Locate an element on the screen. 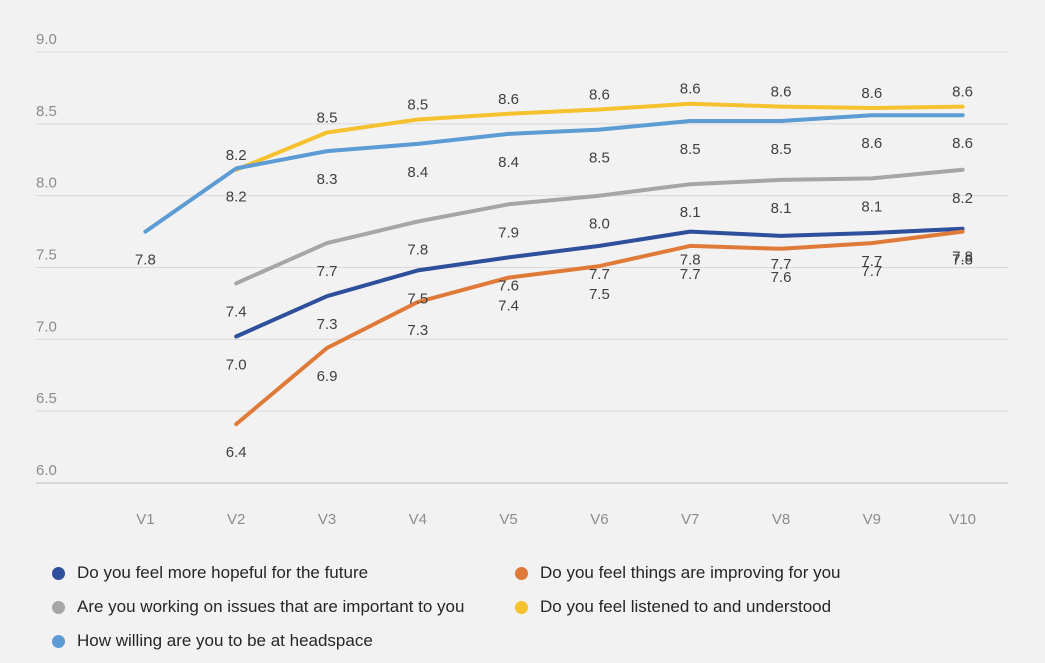 This screenshot has height=663, width=1045. legend-swatch-willing is located at coordinates (58, 641).